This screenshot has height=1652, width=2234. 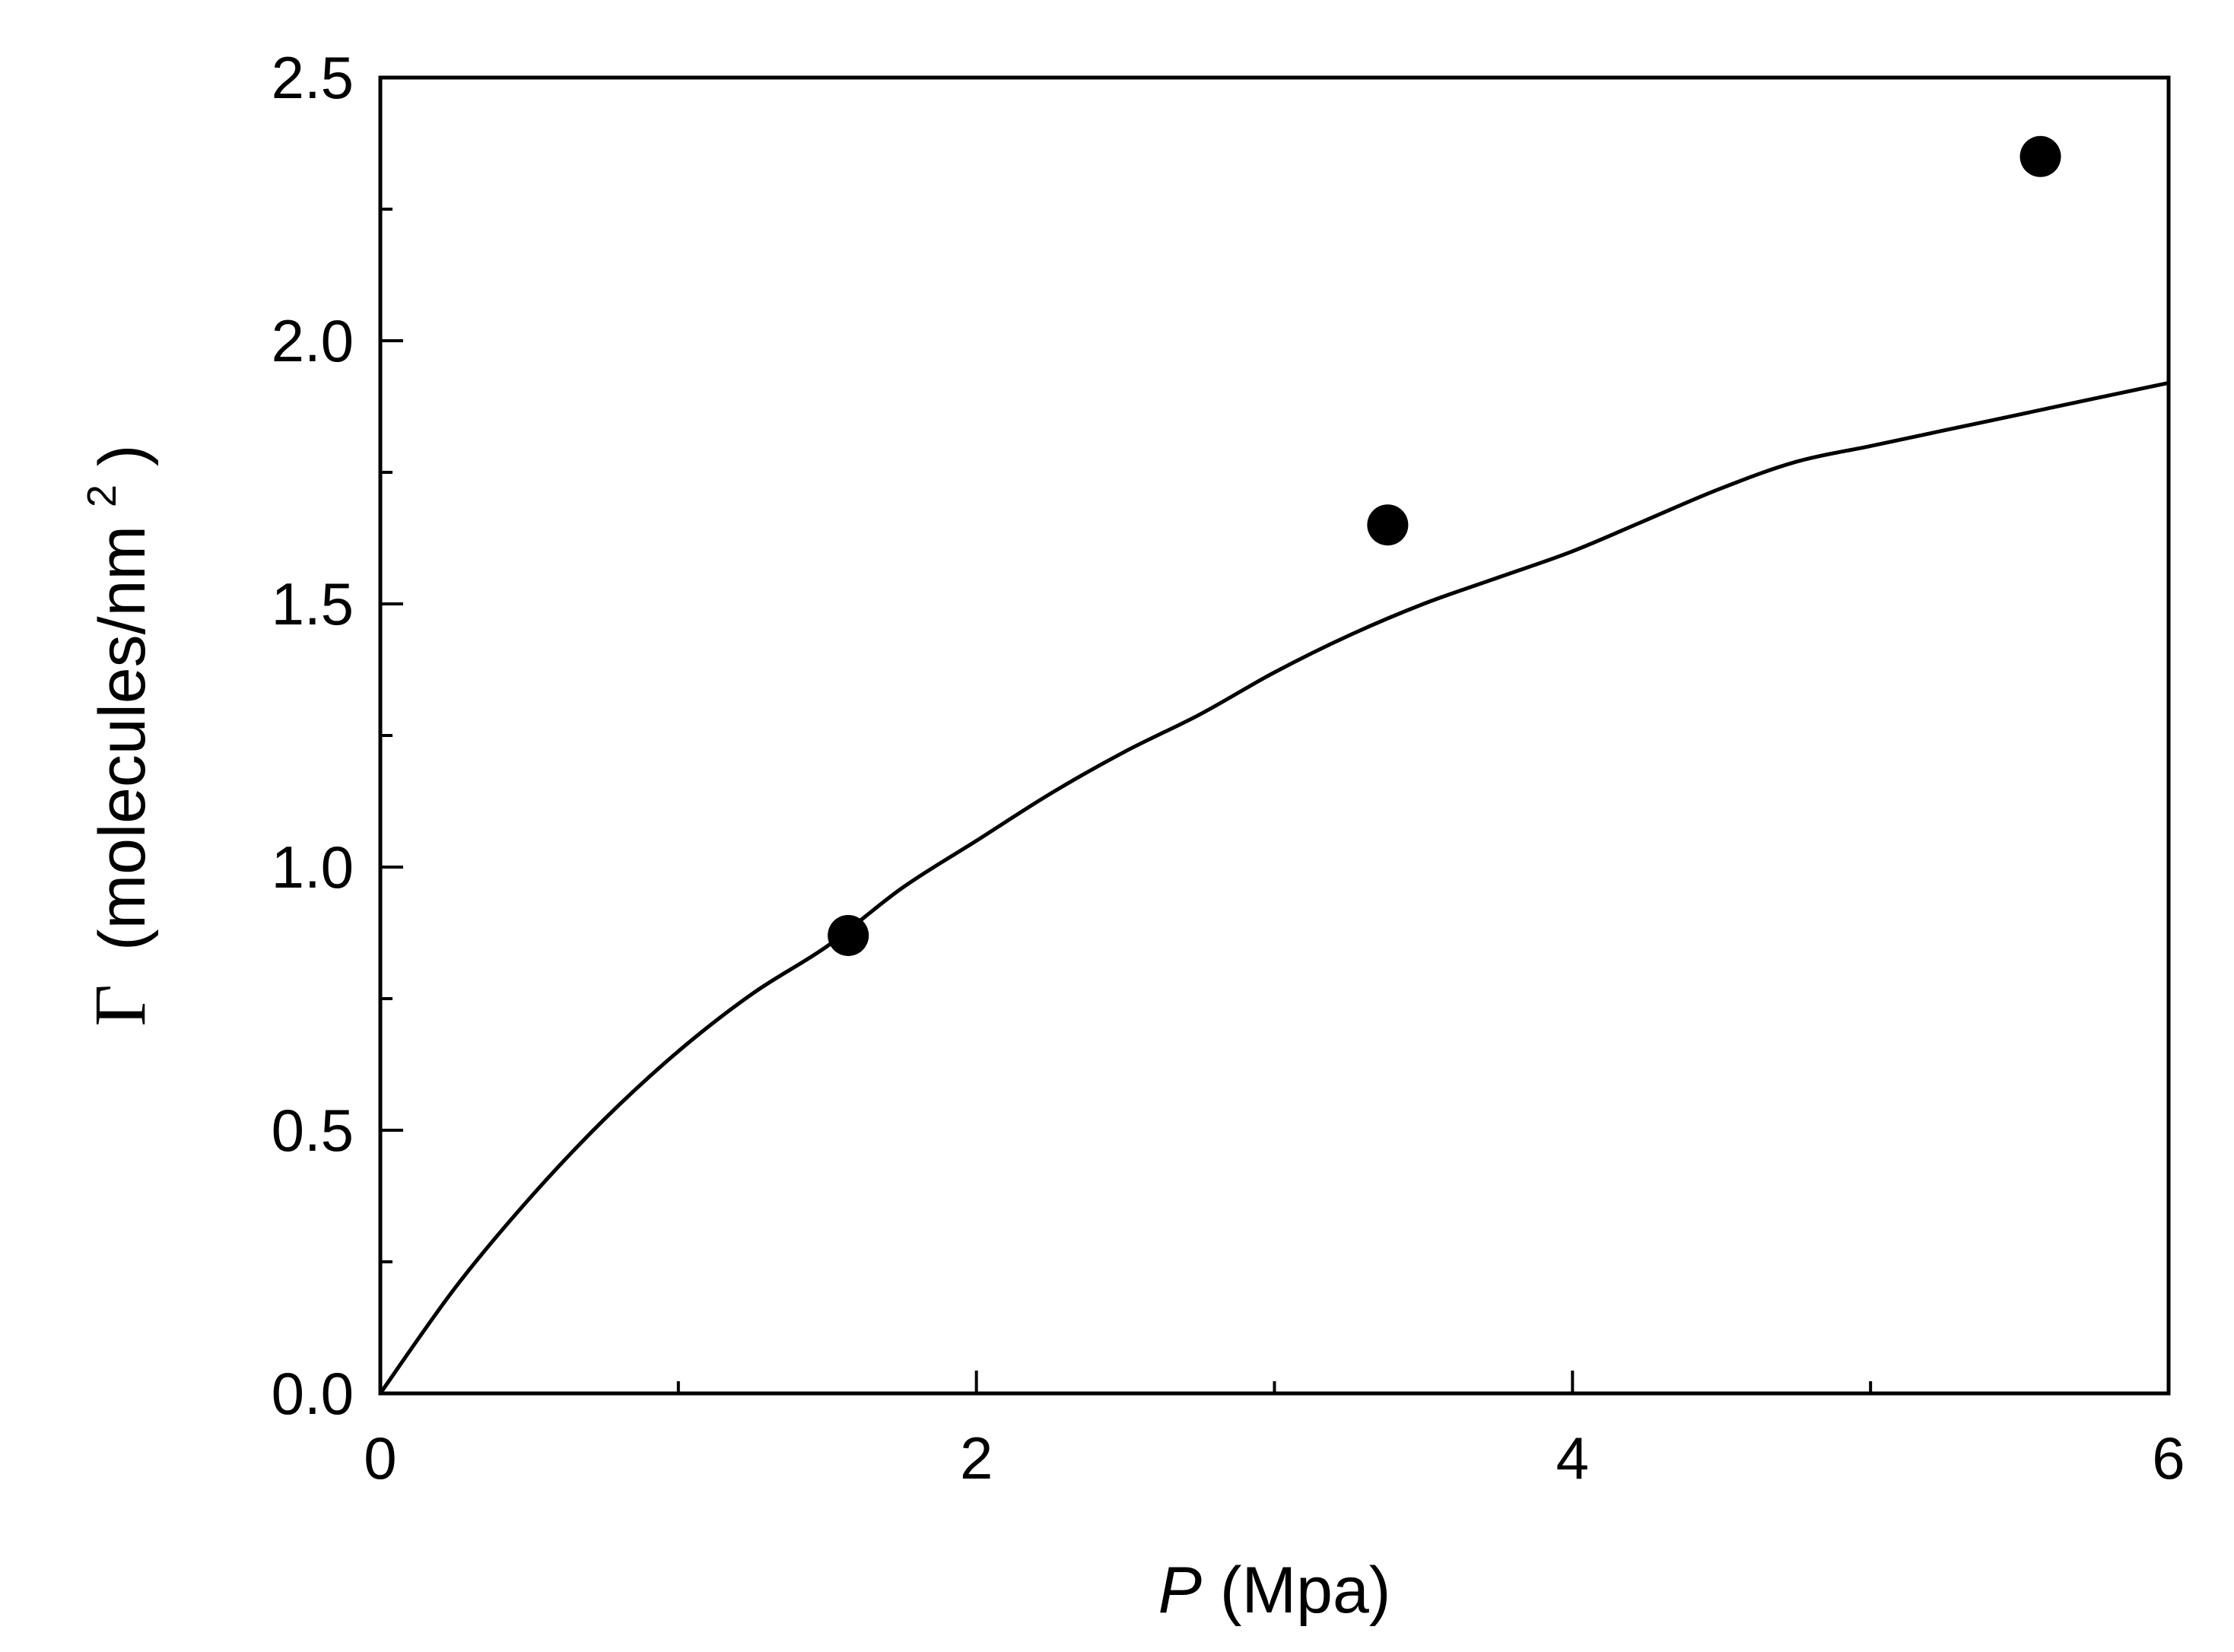 What do you see at coordinates (976, 1458) in the screenshot?
I see `x-tick-label: 2` at bounding box center [976, 1458].